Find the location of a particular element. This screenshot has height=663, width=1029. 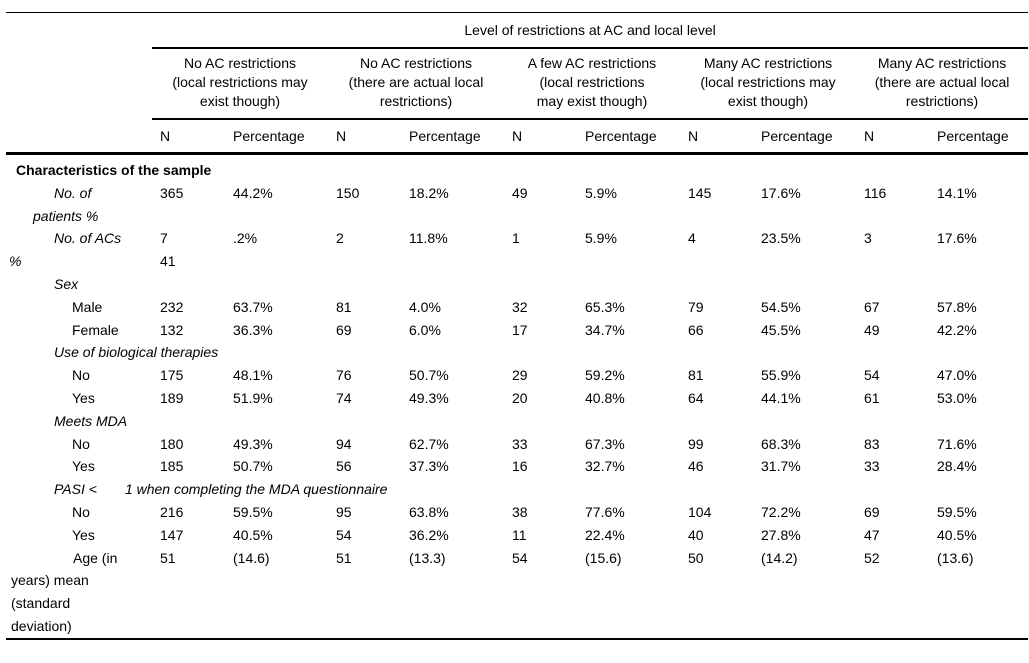

percentage-value: 53.0% is located at coordinates (957, 397).